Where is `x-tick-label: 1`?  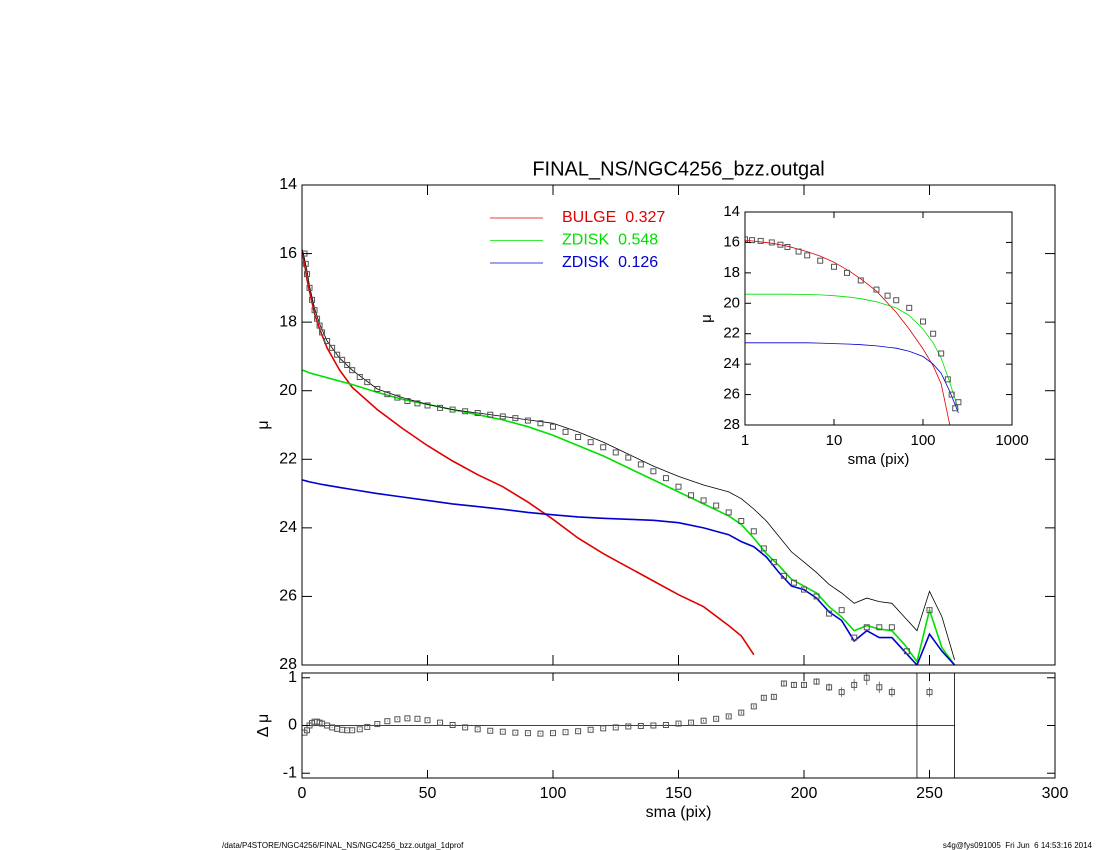 x-tick-label: 1 is located at coordinates (745, 440).